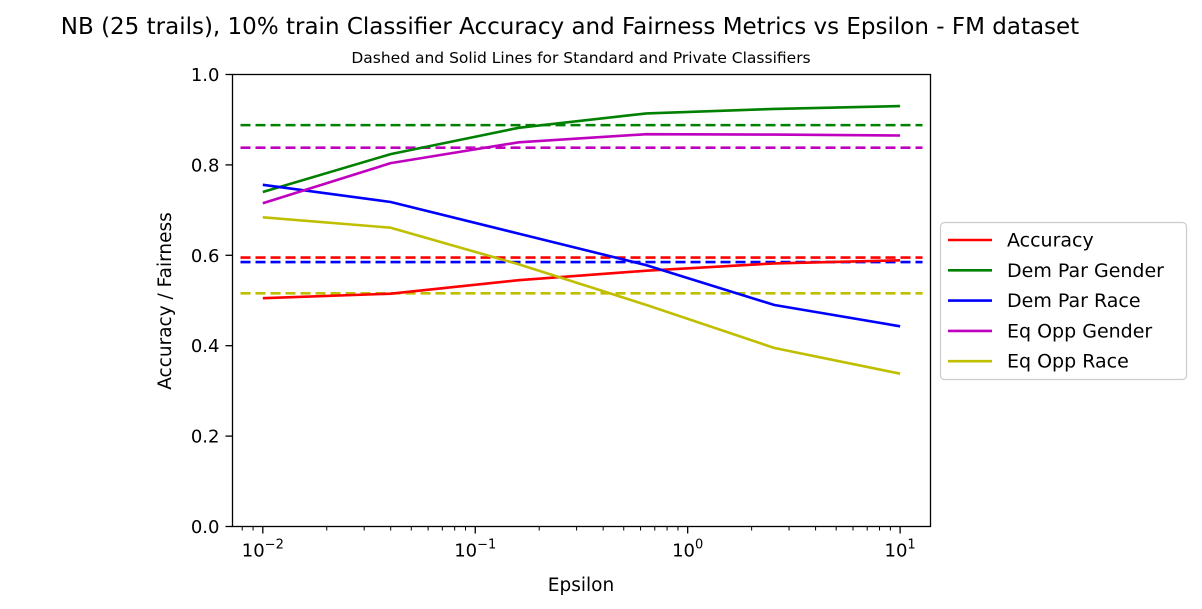 This screenshot has width=1202, height=609. Describe the element at coordinates (581, 255) in the screenshot. I see `private-line-dem-par-race` at that location.